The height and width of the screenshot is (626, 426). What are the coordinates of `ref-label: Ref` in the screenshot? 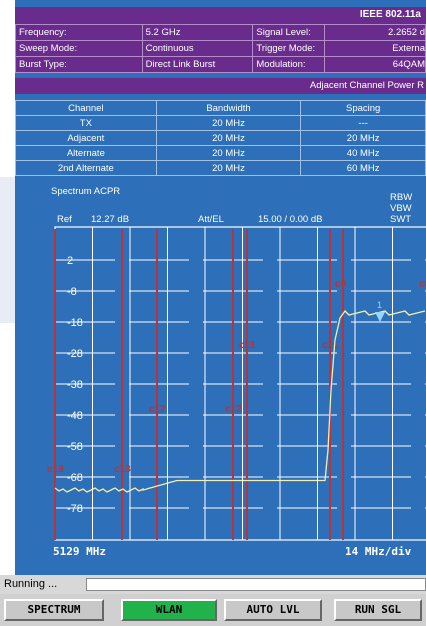 It's located at (64, 219).